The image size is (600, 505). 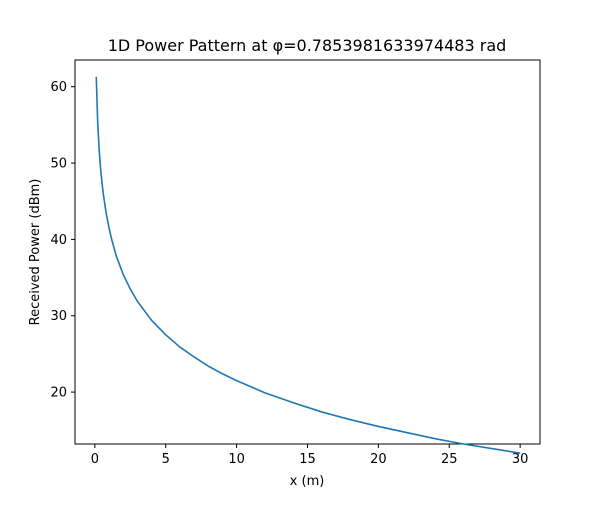 I want to click on y-tick-label: 20, so click(x=58, y=393).